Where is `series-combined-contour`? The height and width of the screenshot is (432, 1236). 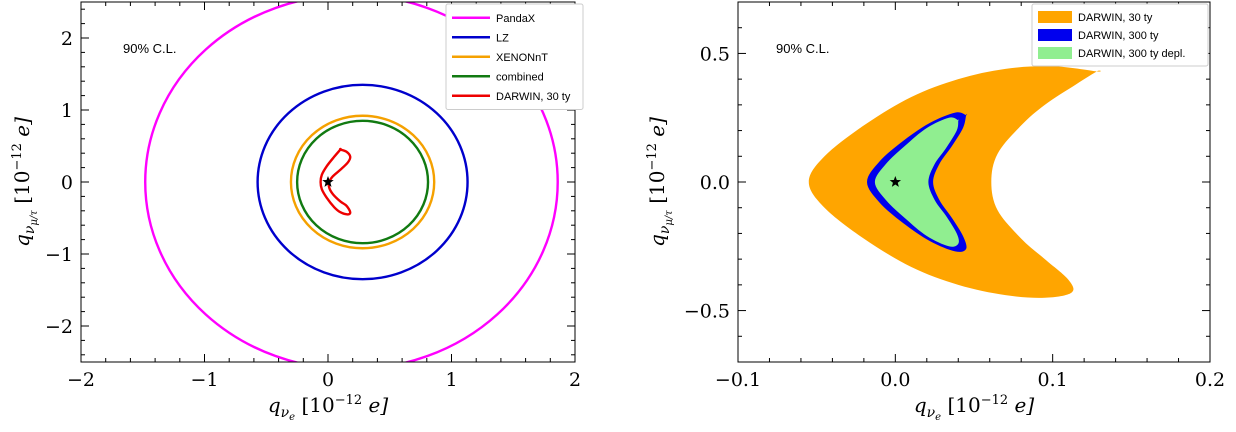
series-combined-contour is located at coordinates (362, 182).